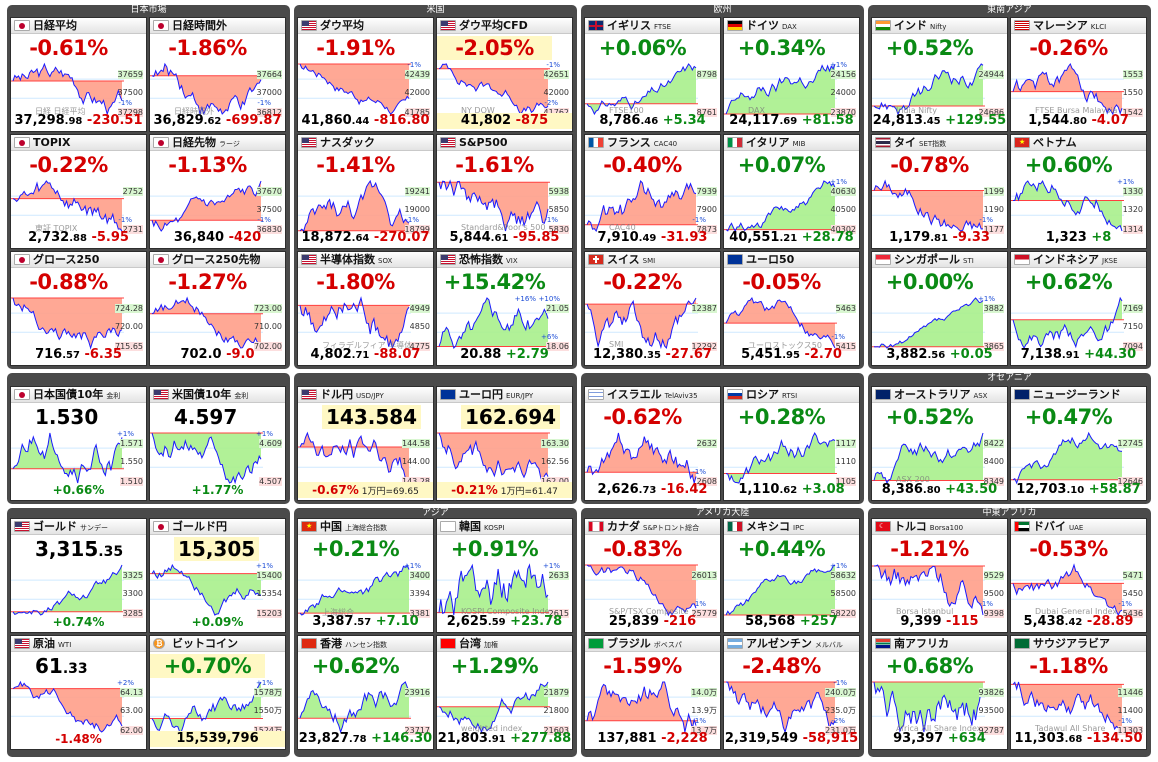  What do you see at coordinates (556, 692) in the screenshot?
I see `axis-high: 21879` at bounding box center [556, 692].